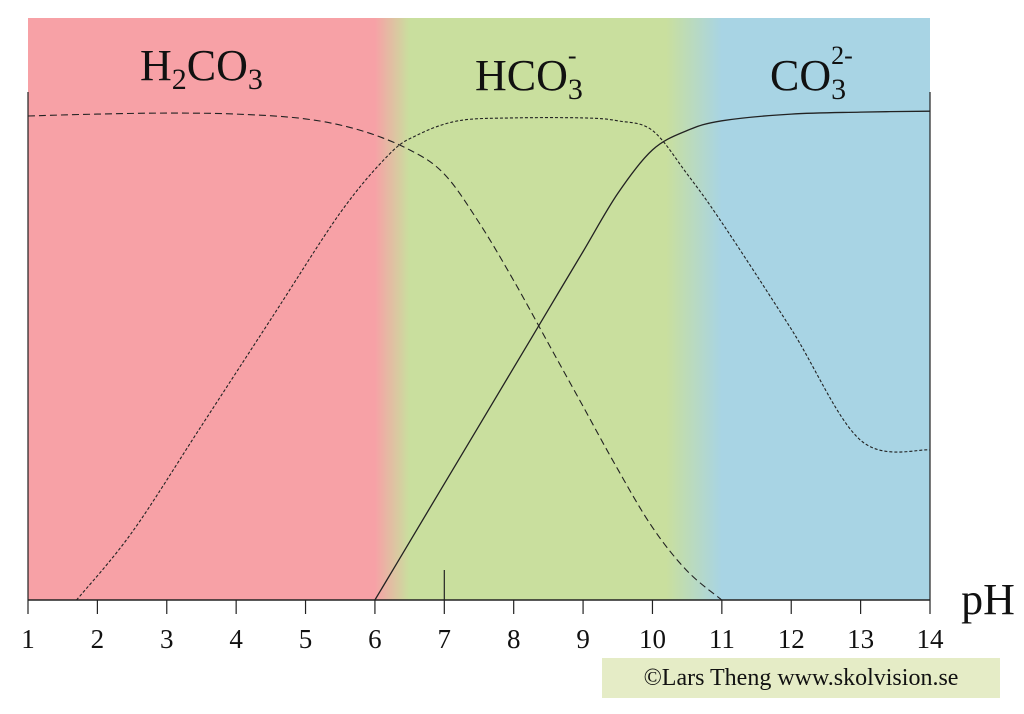  Describe the element at coordinates (201, 68) in the screenshot. I see `species-label-1: H2CO3` at that location.